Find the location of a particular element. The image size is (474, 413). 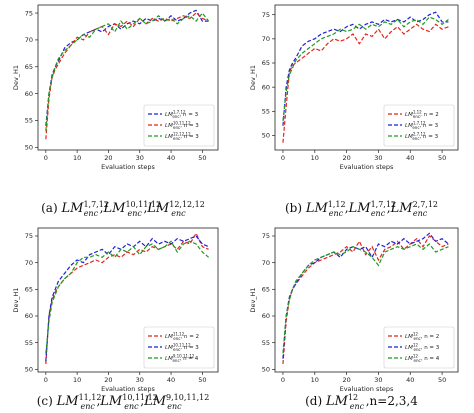

legend-label: LM1,7,12 enc, n = 3 is located at coordinates (182, 115).